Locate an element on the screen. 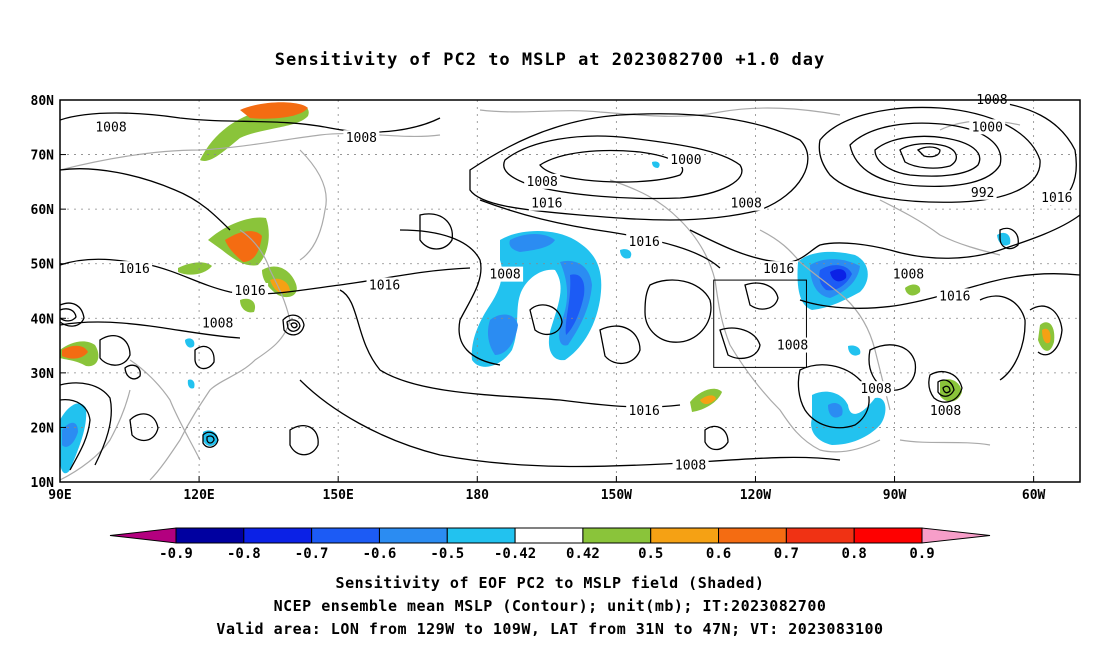  colorbar-tick-label: 0.42 is located at coordinates (583, 554).